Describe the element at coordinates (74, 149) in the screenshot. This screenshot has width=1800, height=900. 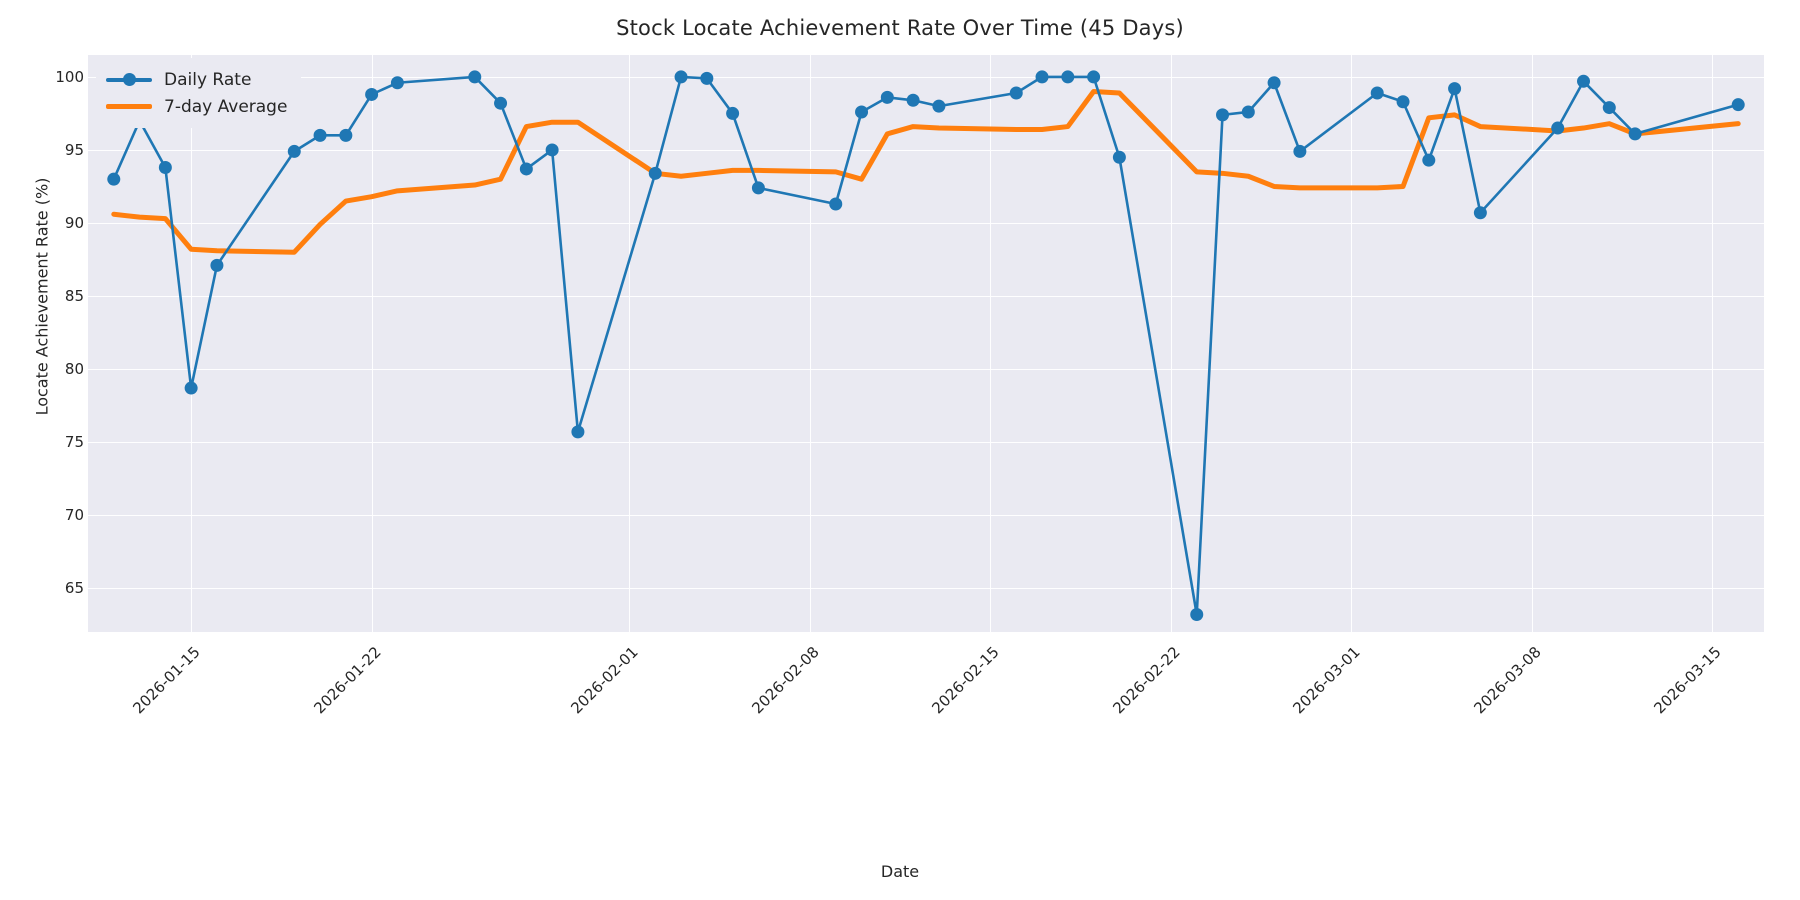
I see `y-axis-tick-label: 95` at that location.